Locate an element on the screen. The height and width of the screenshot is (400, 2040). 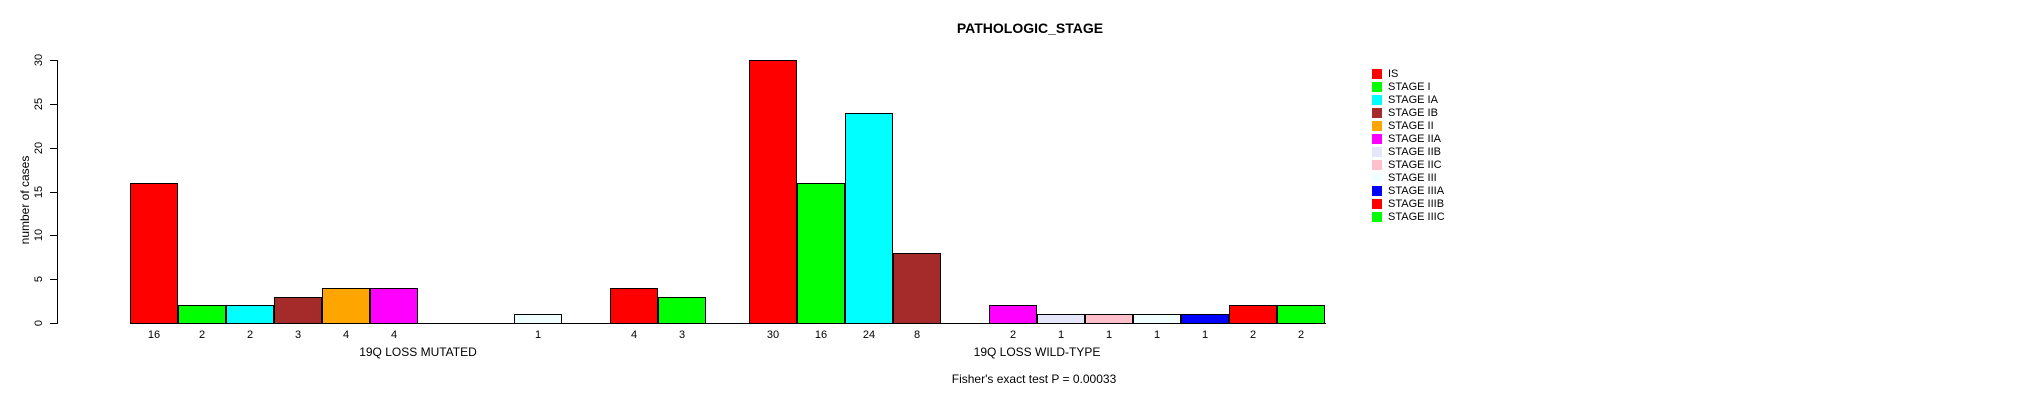
x-axis-baseline is located at coordinates (728, 323).